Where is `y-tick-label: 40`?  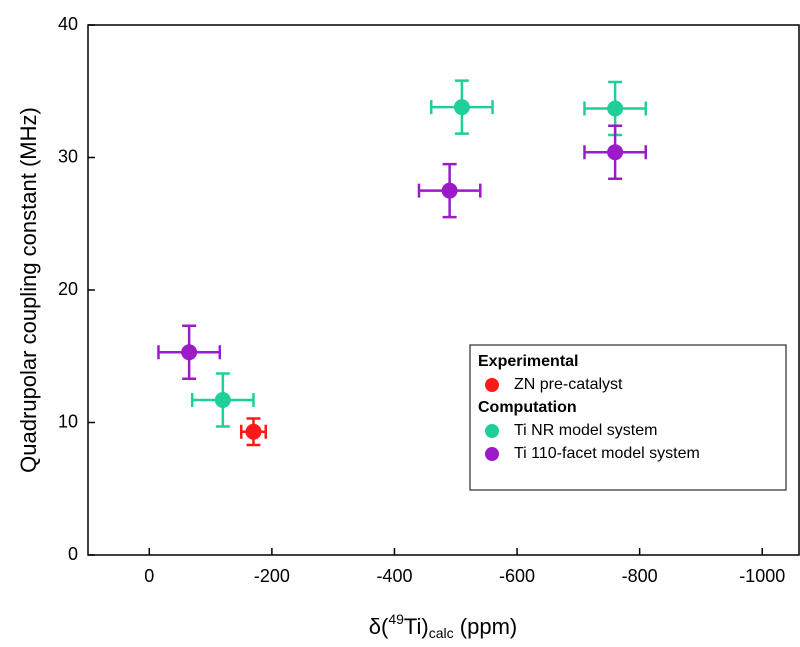 y-tick-label: 40 is located at coordinates (68, 24).